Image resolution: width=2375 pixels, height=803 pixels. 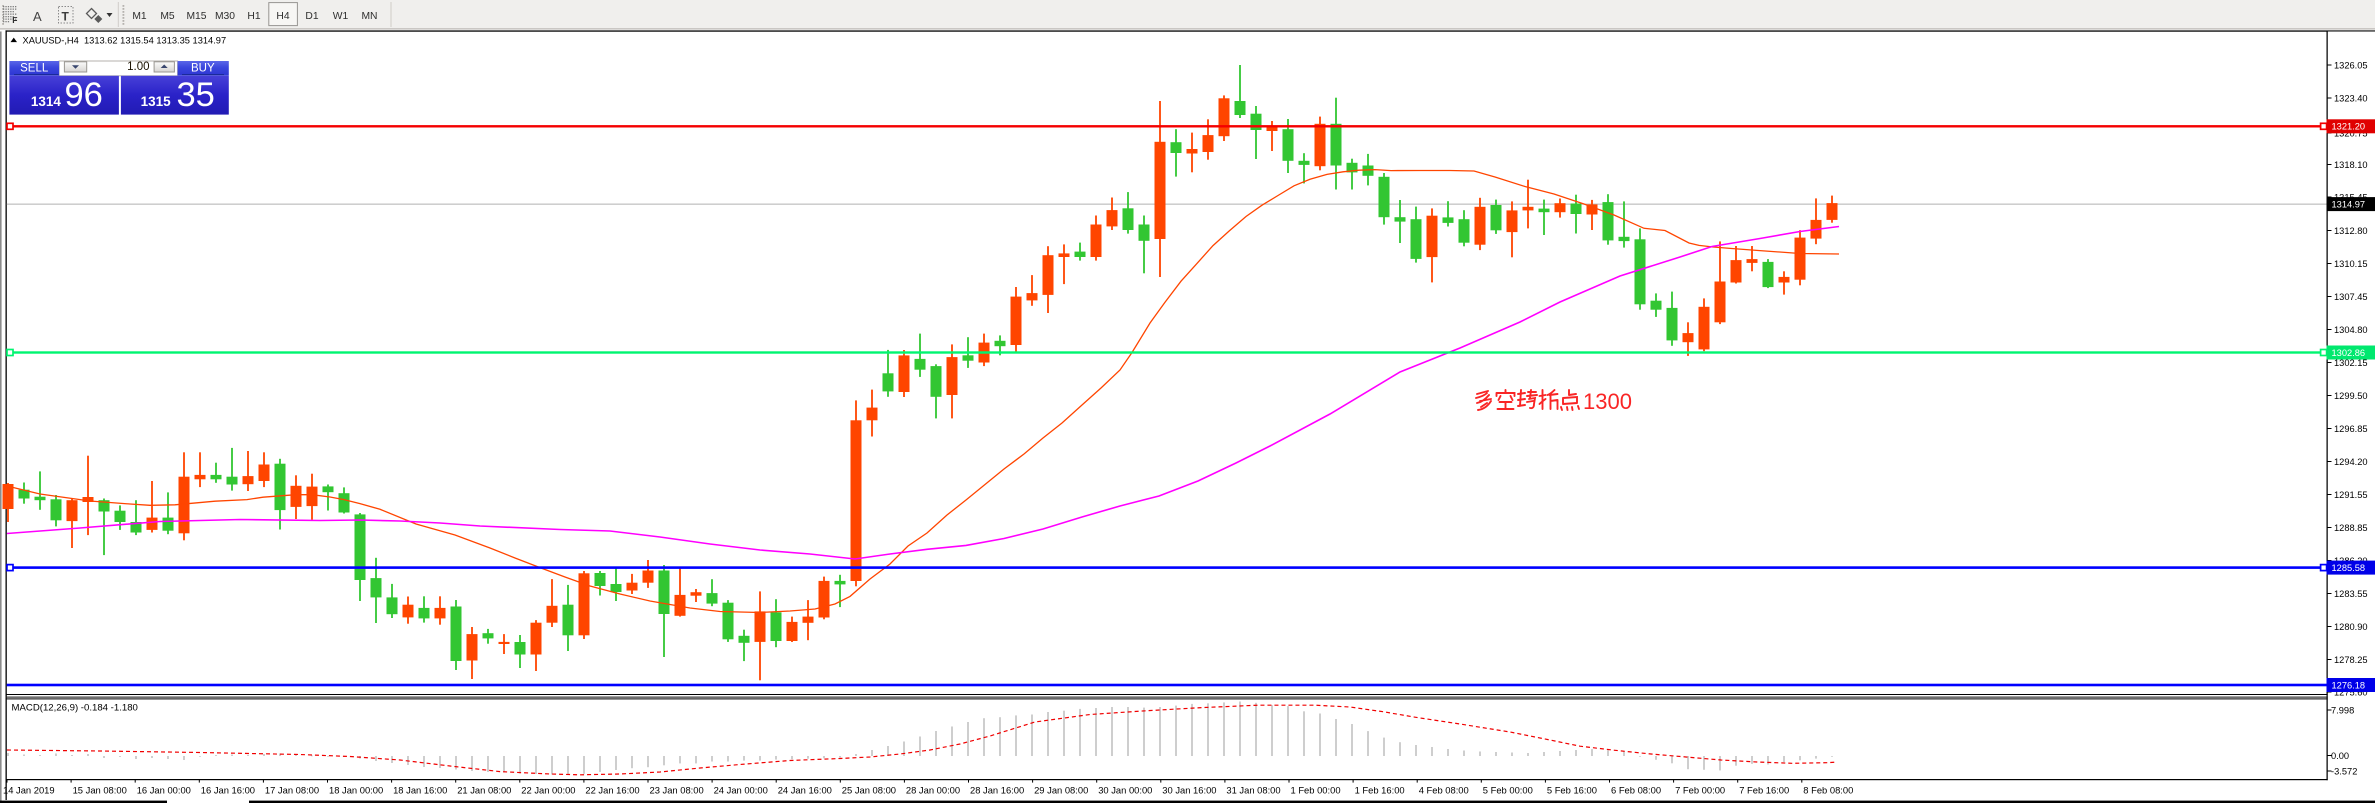 I want to click on svg-text: SELL, so click(x=34, y=69).